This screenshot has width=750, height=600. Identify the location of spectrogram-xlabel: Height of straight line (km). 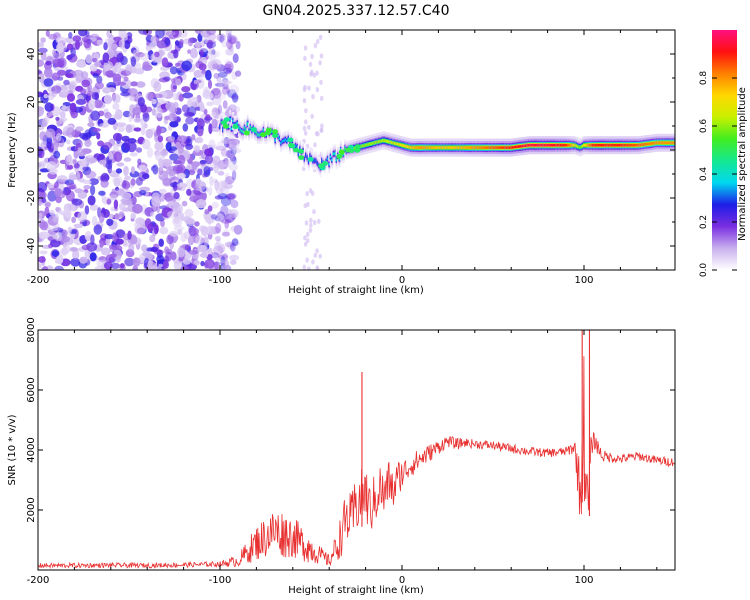
(356, 290).